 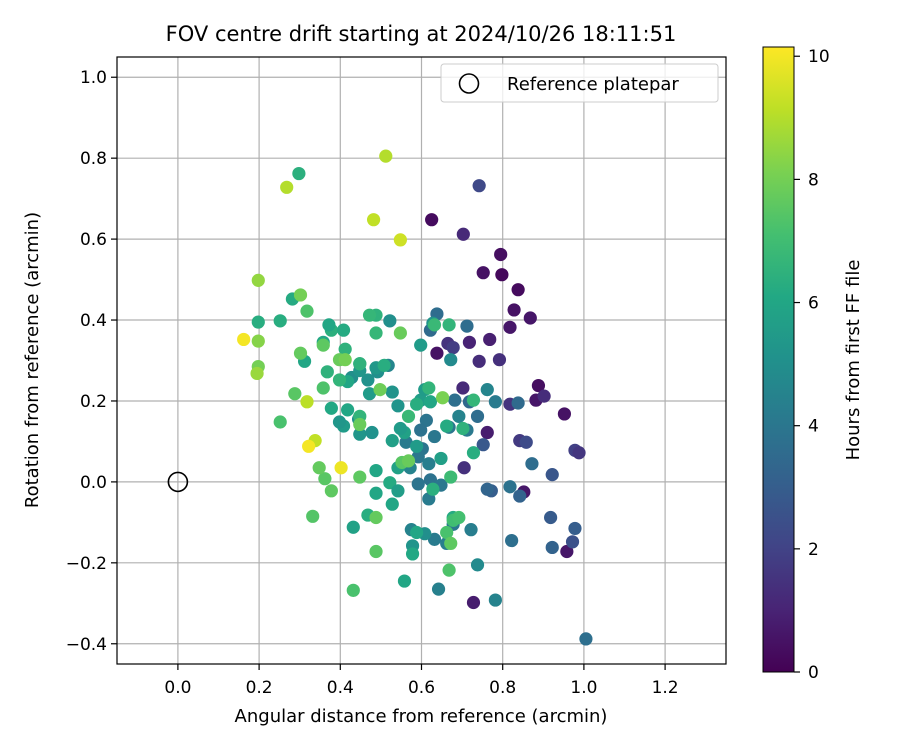 I want to click on x-axis-label: Angular distance from reference (arcmin), so click(x=421, y=716).